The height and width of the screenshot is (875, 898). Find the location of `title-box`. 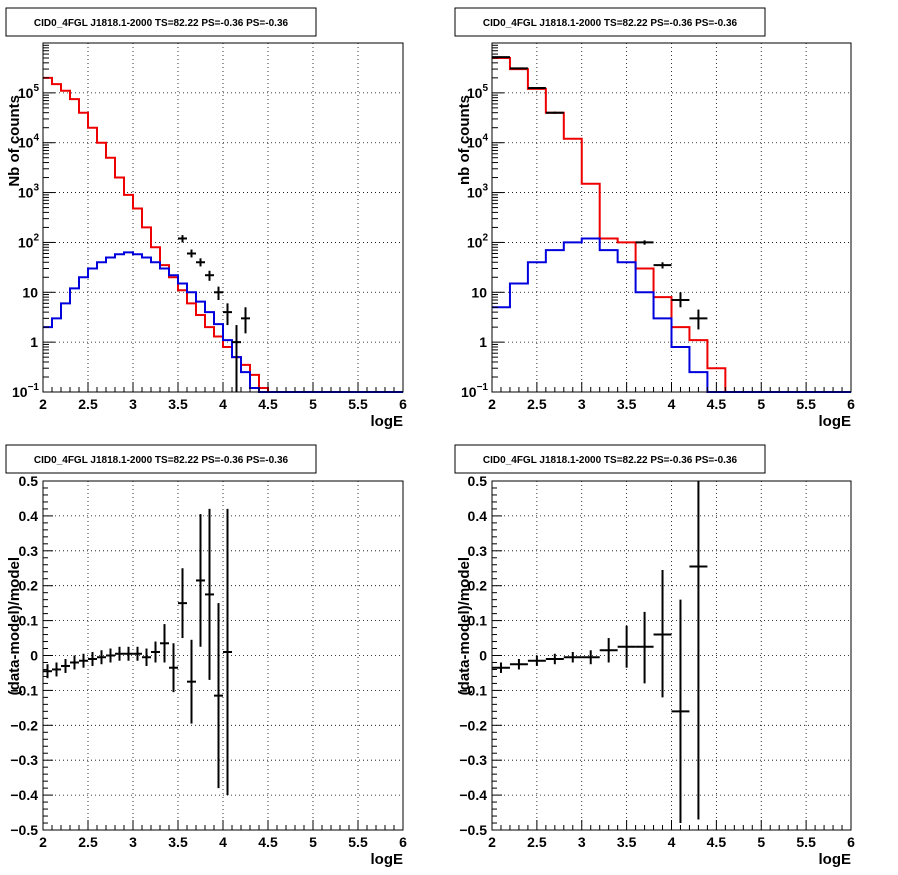

title-box is located at coordinates (161, 22).